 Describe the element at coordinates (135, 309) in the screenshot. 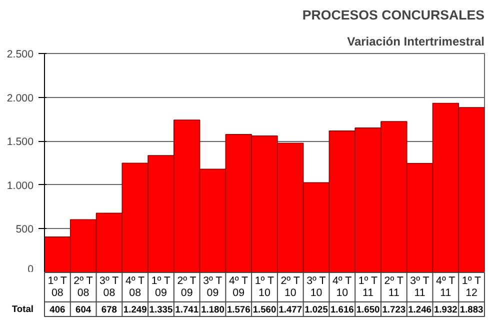

I see `data-label: 1.249` at that location.